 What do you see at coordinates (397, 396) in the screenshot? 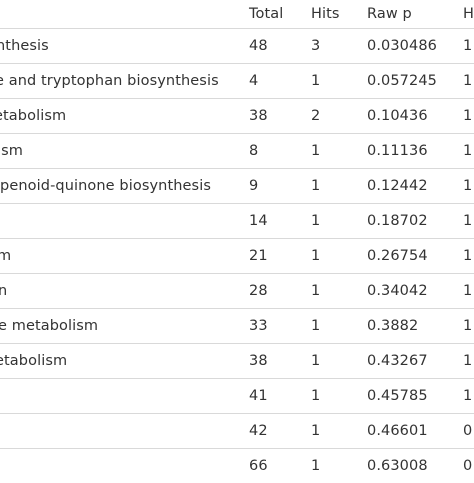
I see `raw-p-value: 0.45785` at bounding box center [397, 396].